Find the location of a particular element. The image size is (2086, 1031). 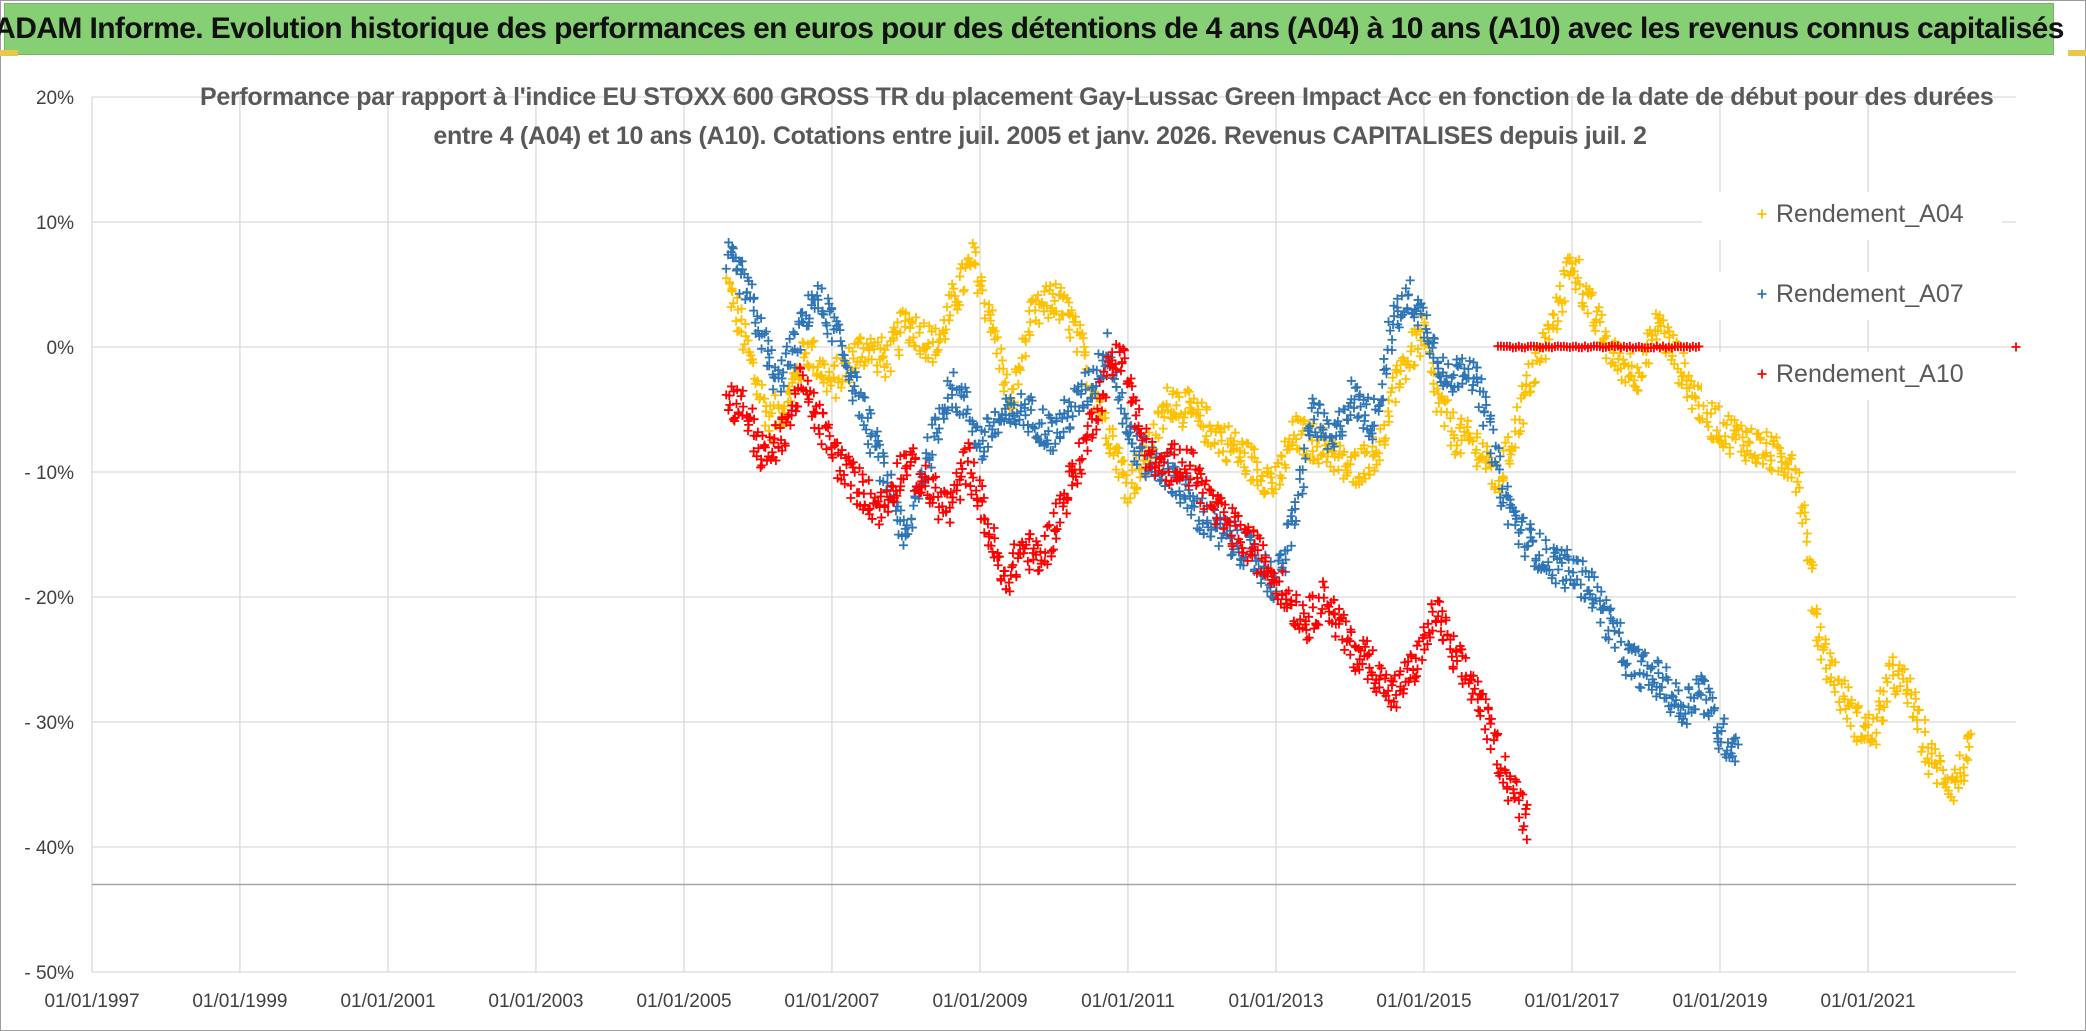

y-tick-label: 0% is located at coordinates (61, 348).